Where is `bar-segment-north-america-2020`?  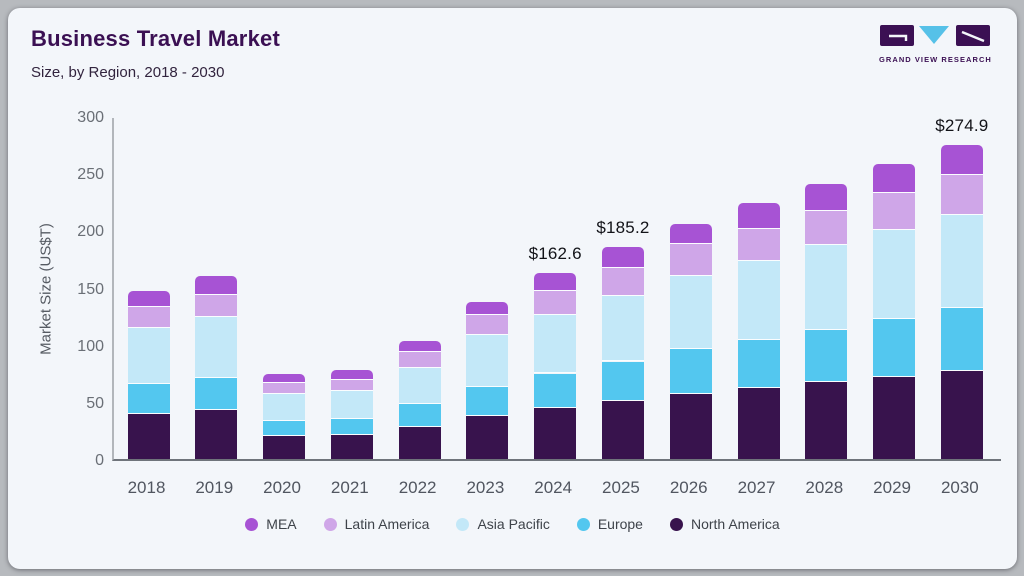 bar-segment-north-america-2020 is located at coordinates (284, 447).